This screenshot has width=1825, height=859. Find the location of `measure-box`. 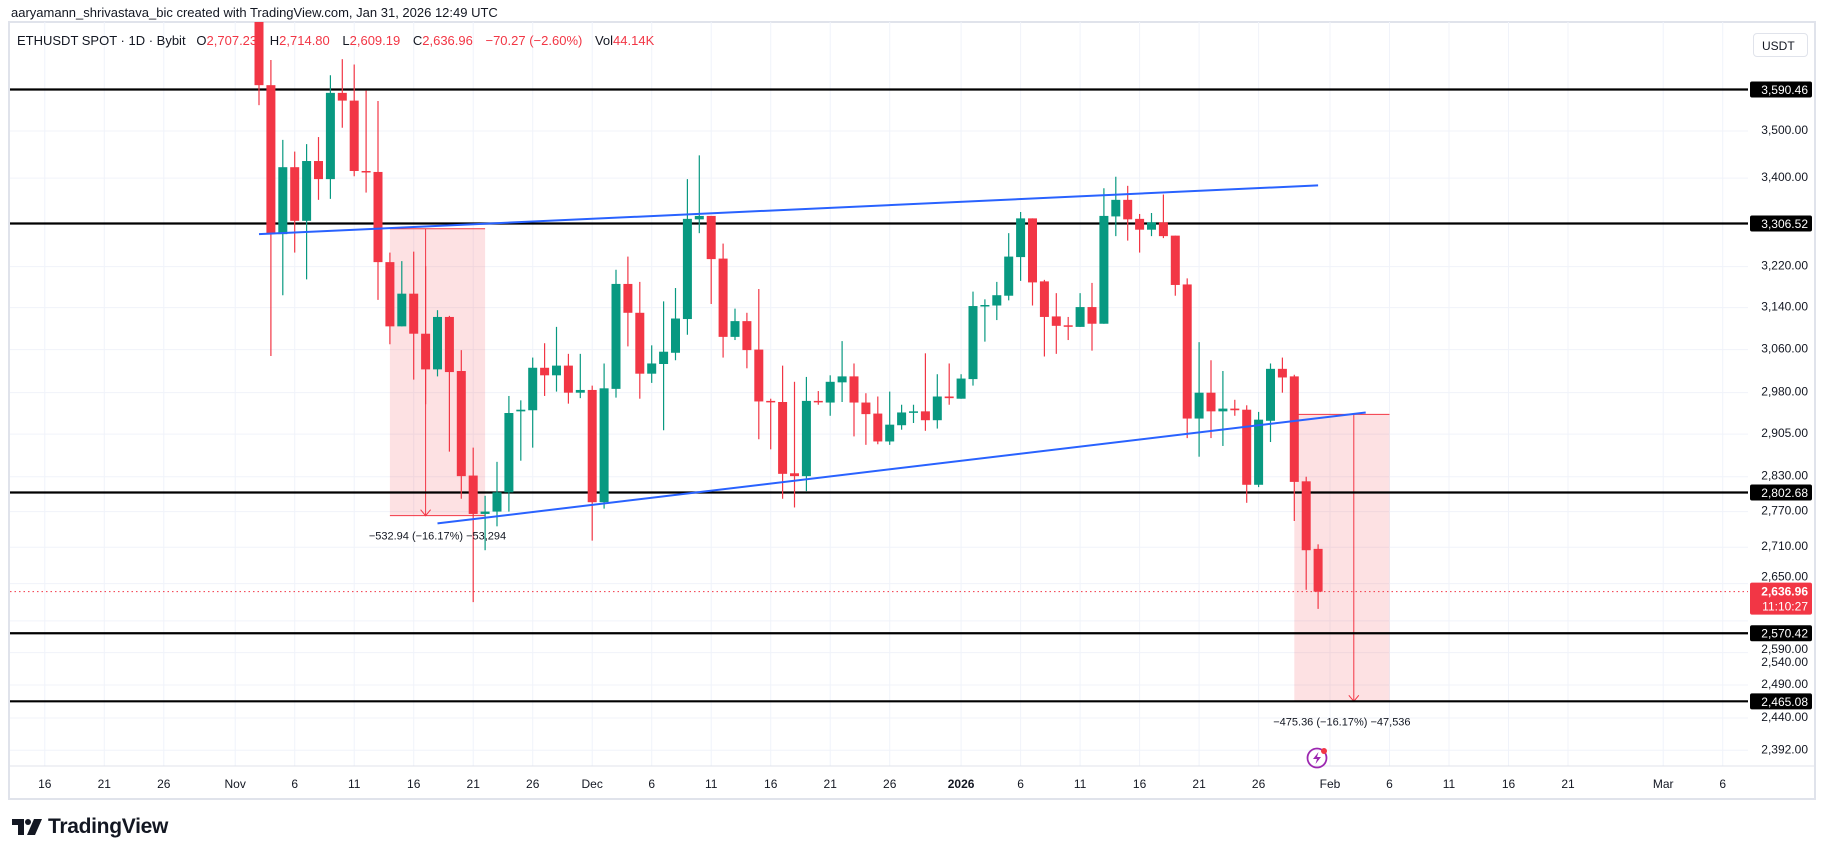

measure-box is located at coordinates (1342, 558).